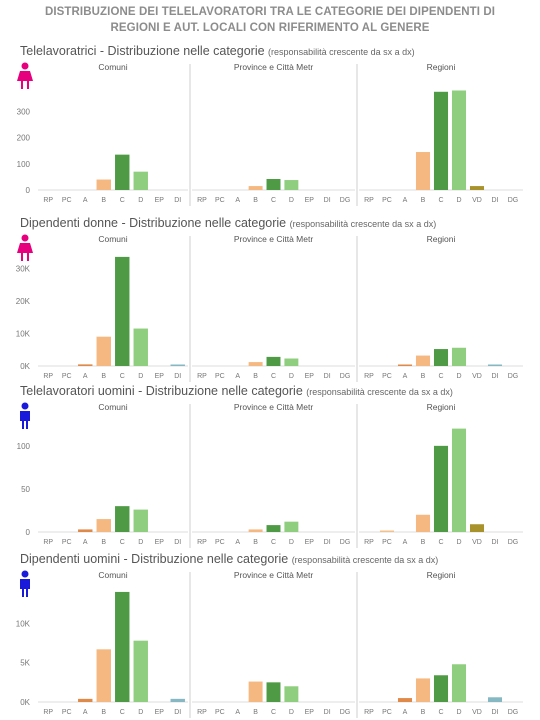  What do you see at coordinates (25, 663) in the screenshot?
I see `y-tick-label: 5K` at bounding box center [25, 663].